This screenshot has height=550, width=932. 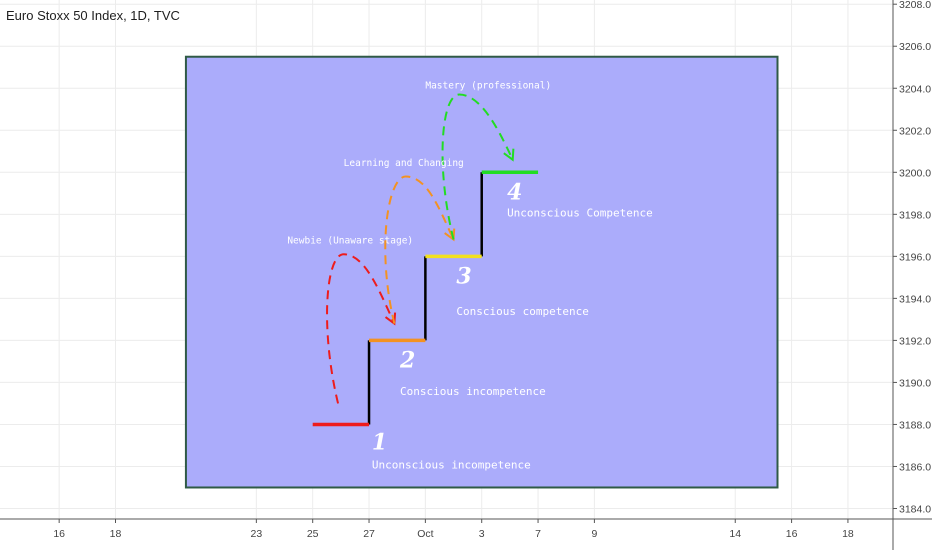 What do you see at coordinates (915, 173) in the screenshot?
I see `y-tick-label: 3200.0` at bounding box center [915, 173].